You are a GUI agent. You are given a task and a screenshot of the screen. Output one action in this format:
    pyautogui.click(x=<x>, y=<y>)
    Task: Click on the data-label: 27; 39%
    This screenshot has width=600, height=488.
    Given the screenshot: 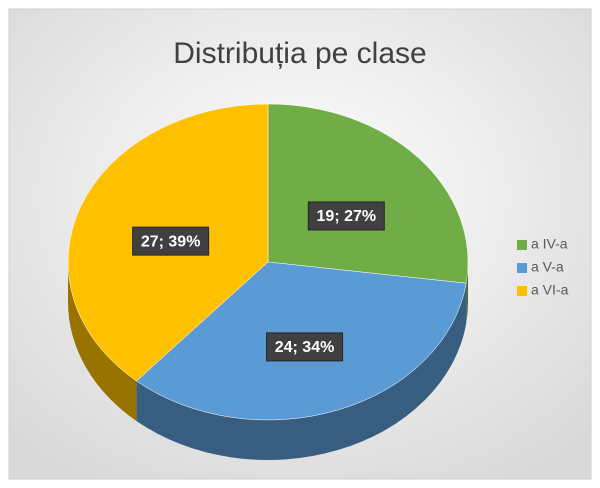 What is the action you would take?
    pyautogui.click(x=171, y=241)
    